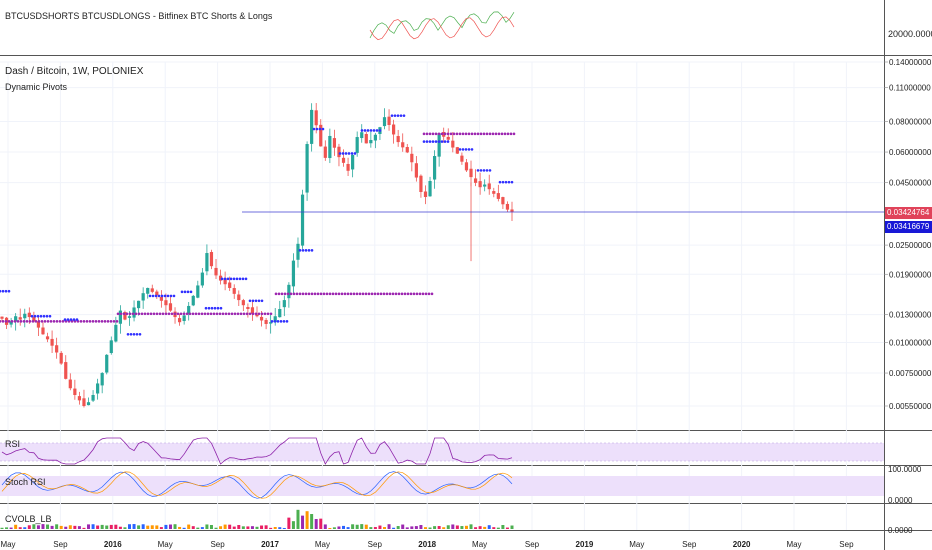 The image size is (932, 550). What do you see at coordinates (322, 544) in the screenshot?
I see `x-tick-label: May` at bounding box center [322, 544].